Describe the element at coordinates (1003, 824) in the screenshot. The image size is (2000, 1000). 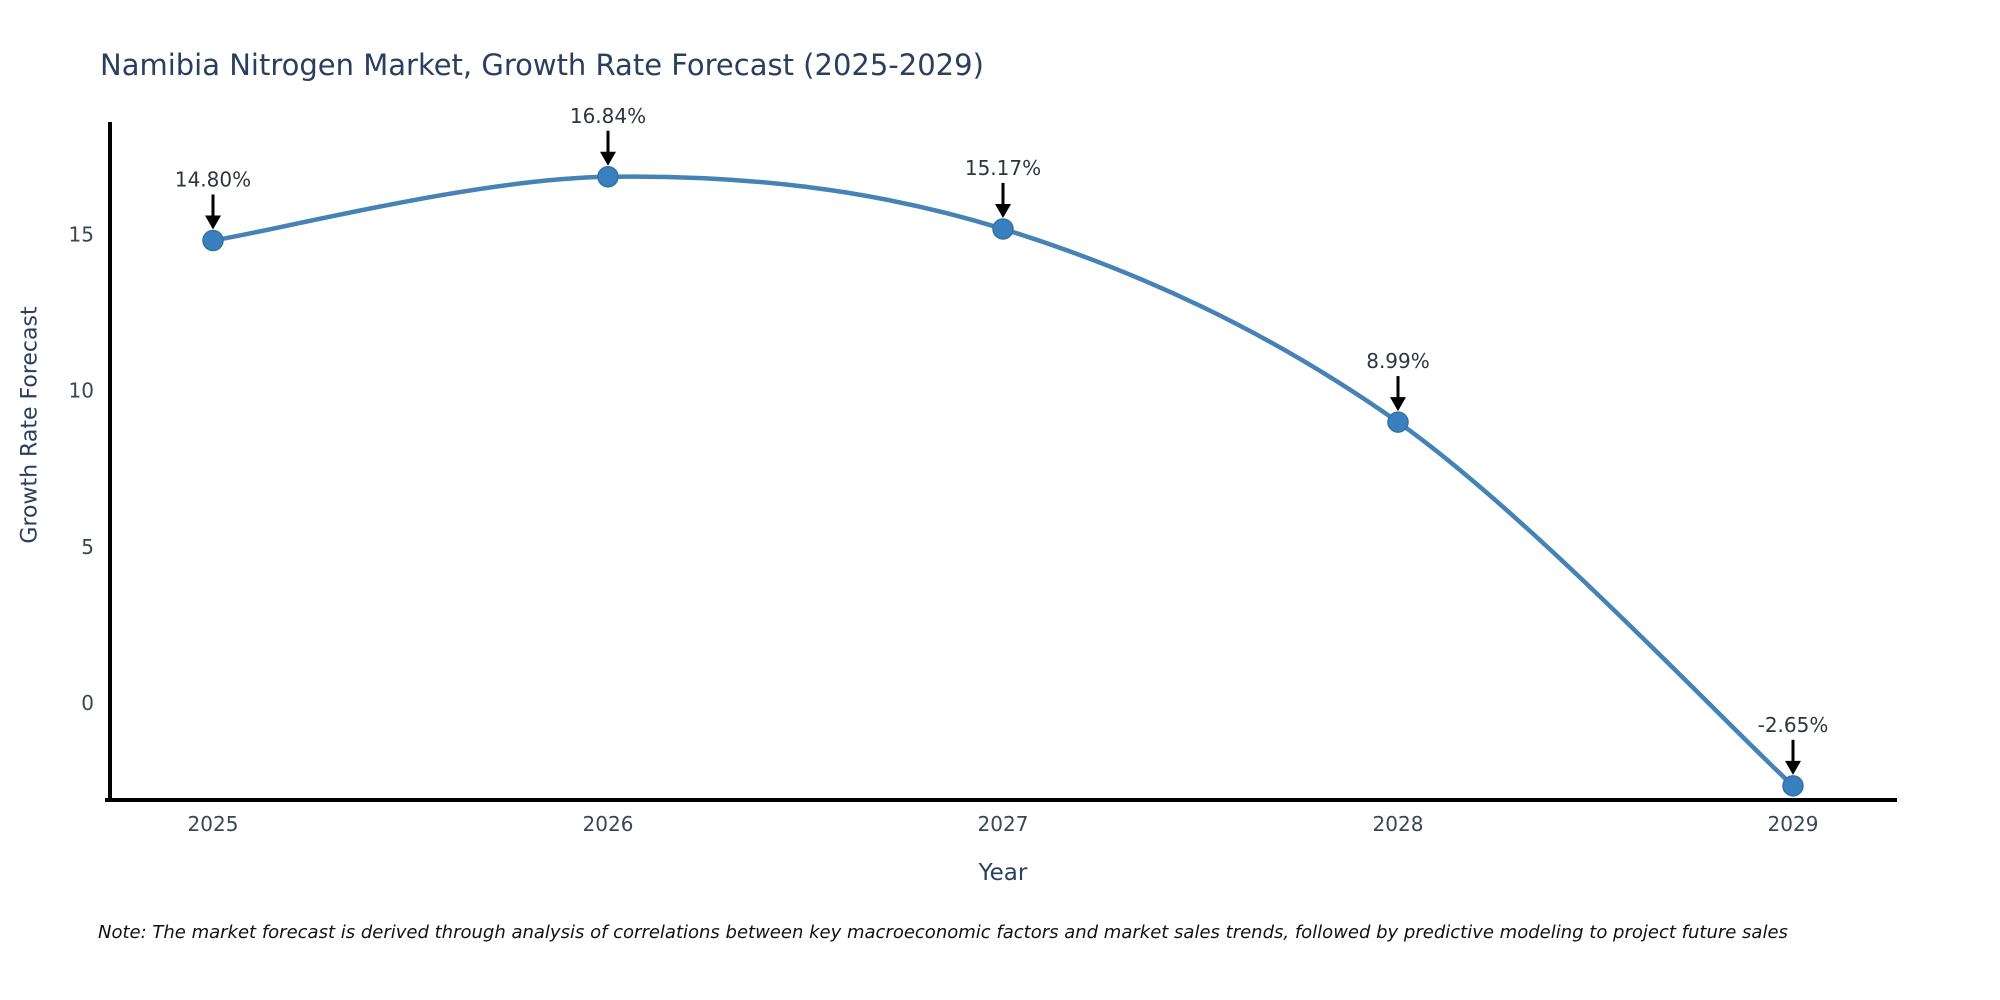
I see `x-tick-label: 2027` at that location.